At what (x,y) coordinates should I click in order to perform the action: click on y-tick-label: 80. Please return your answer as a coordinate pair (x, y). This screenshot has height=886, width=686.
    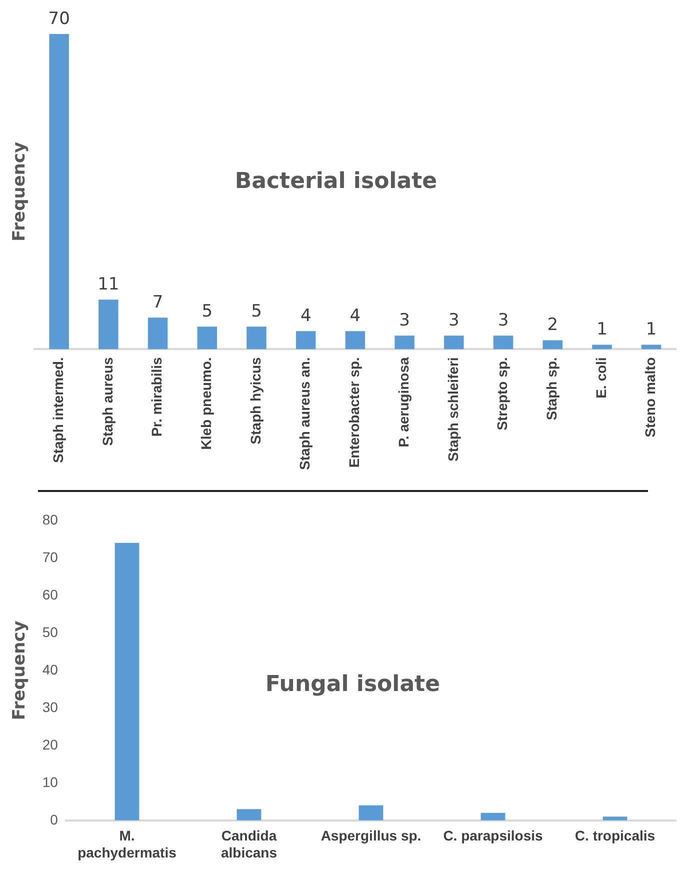
    Looking at the image, I should click on (50, 519).